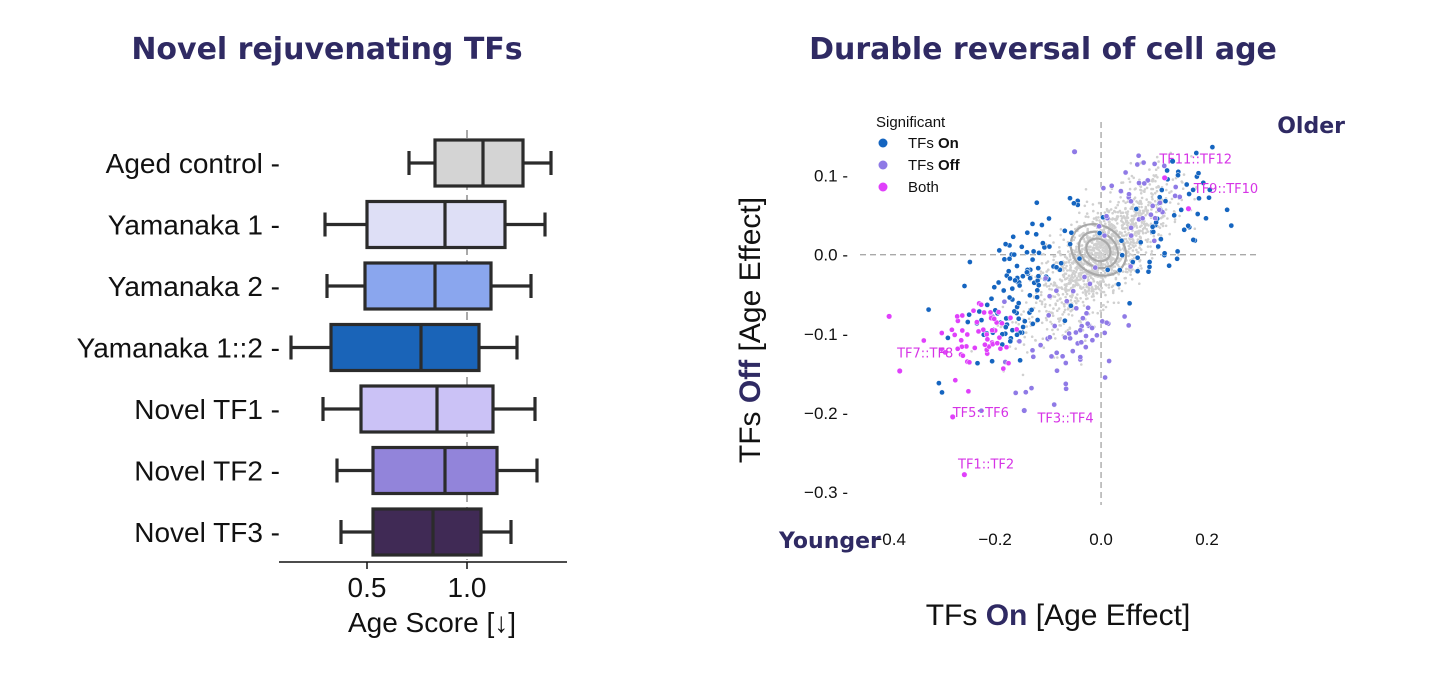 The height and width of the screenshot is (676, 1456). Describe the element at coordinates (899, 371) in the screenshot. I see `highlight-point-both` at that location.